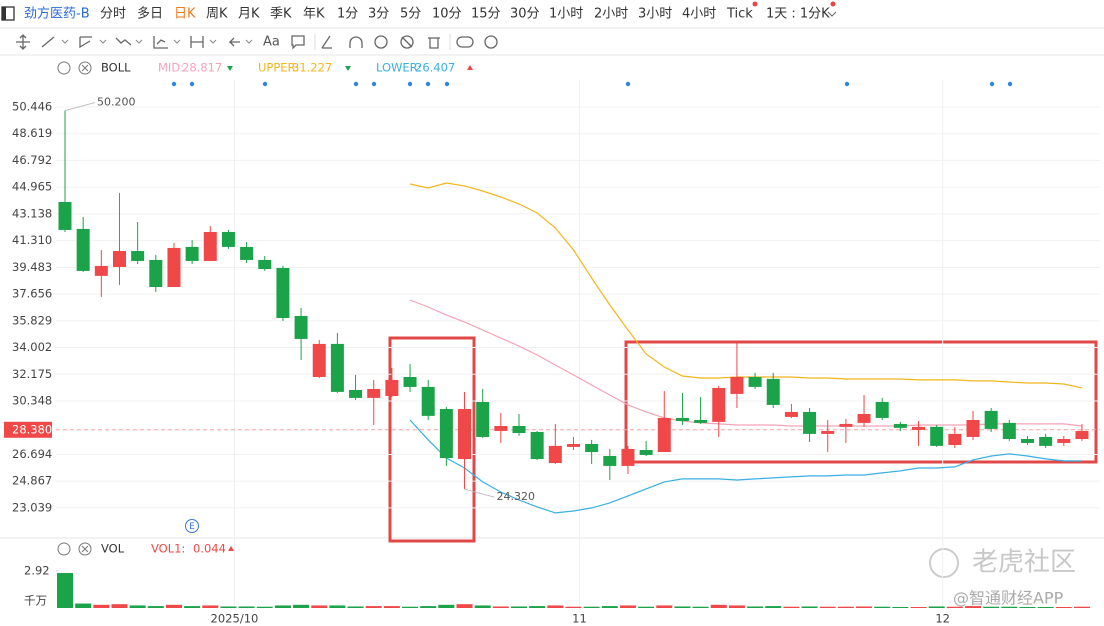 This screenshot has width=1104, height=626. I want to click on period-tab: 年K, so click(314, 14).